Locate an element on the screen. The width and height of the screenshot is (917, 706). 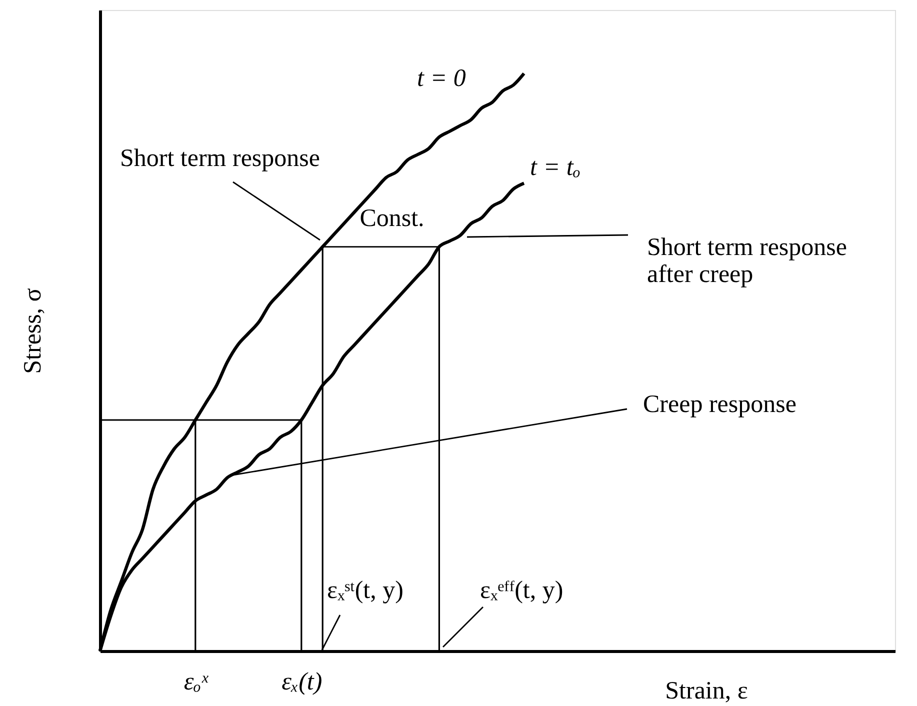
x-tick-label: εₒˣ is located at coordinates (196, 682).